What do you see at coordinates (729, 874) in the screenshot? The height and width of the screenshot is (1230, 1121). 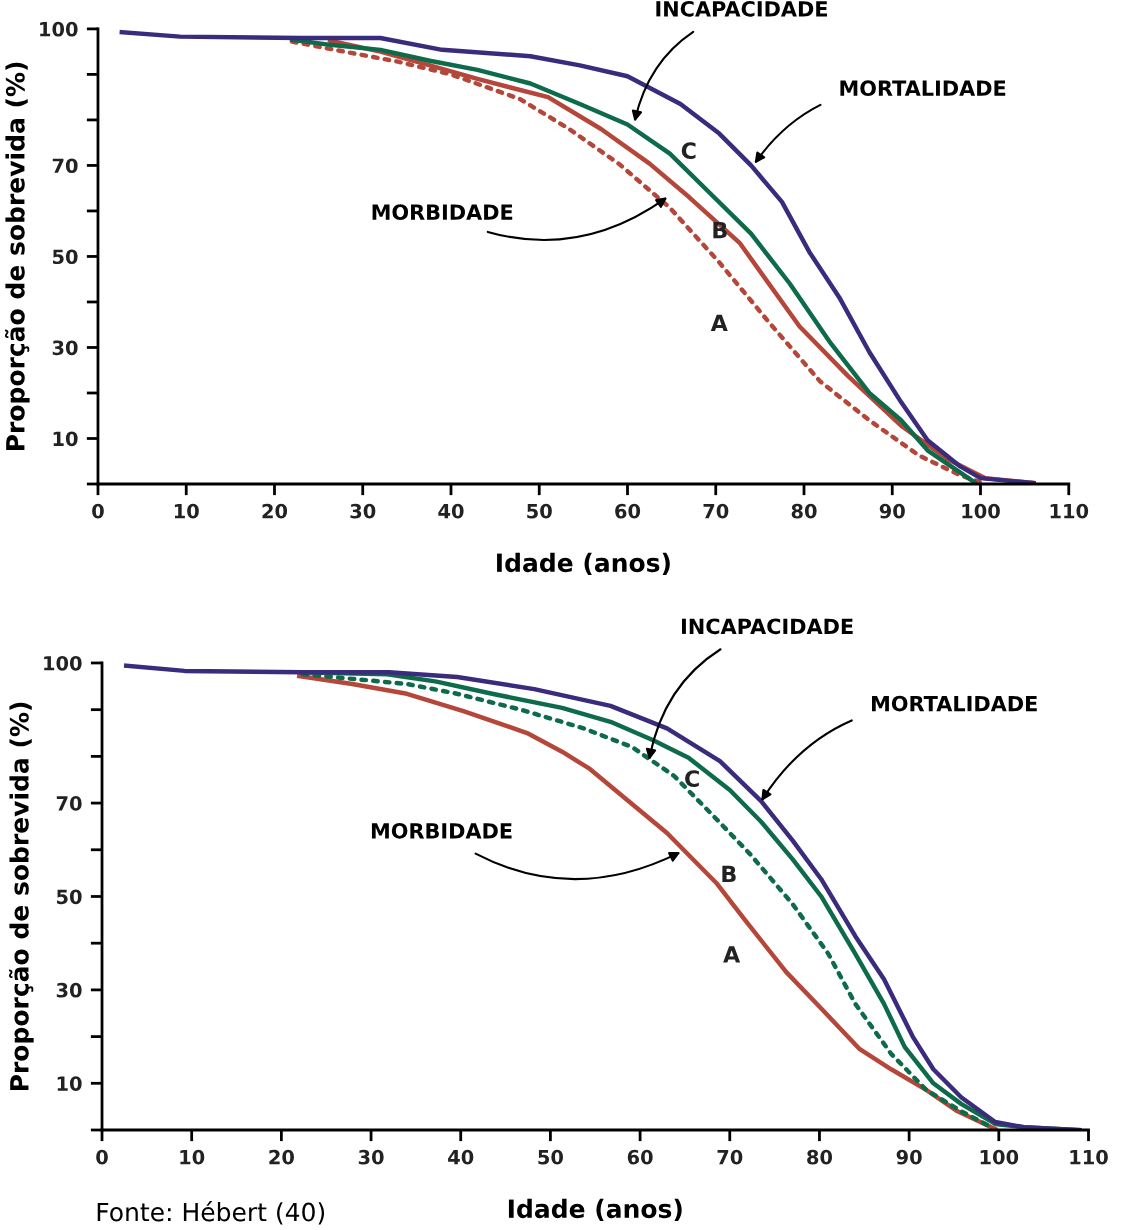 I see `annotation: B` at bounding box center [729, 874].